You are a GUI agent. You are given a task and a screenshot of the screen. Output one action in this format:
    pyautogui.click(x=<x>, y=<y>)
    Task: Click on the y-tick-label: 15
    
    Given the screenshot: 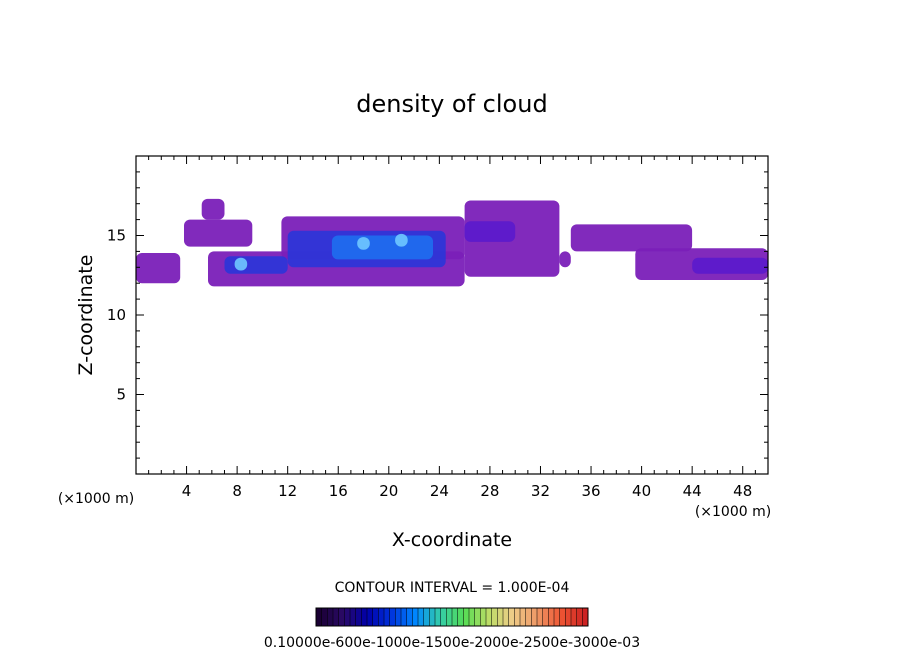 What is the action you would take?
    pyautogui.click(x=116, y=236)
    